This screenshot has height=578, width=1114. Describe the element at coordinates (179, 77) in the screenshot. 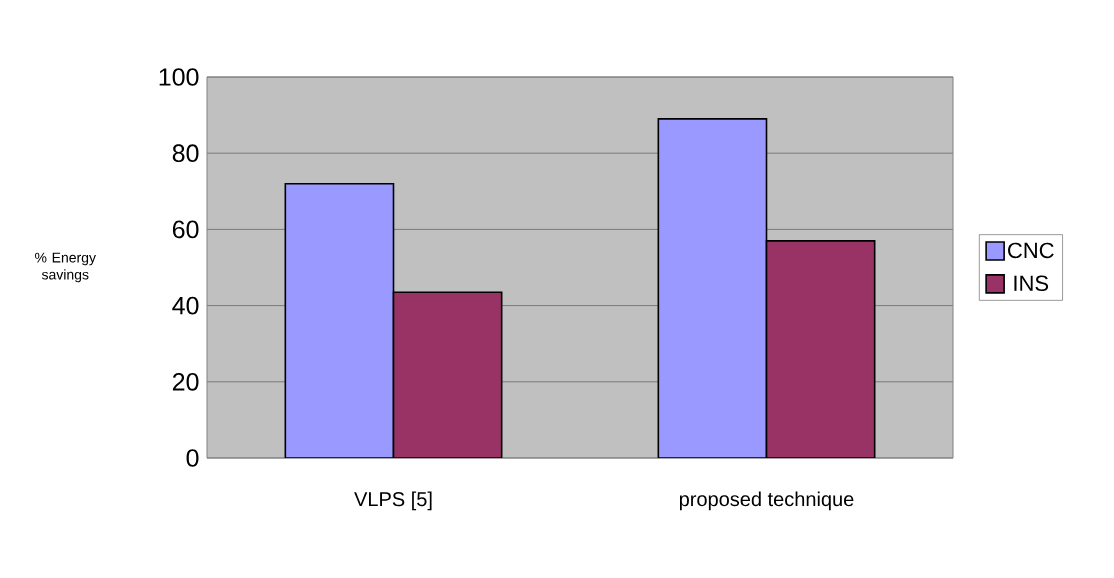

I see `y-tick-label: 100` at that location.